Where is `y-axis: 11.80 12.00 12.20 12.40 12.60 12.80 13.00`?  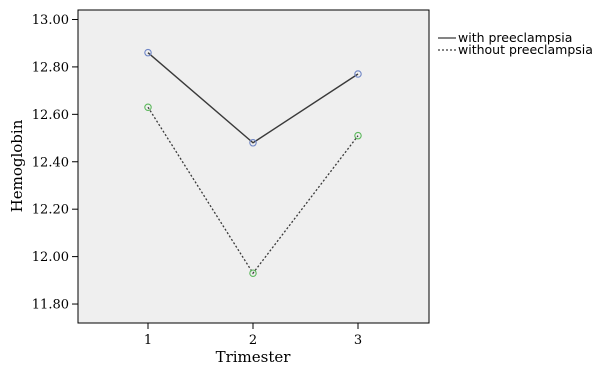
y-axis: 11.80 12.00 12.20 12.40 12.60 12.80 13.00 is located at coordinates (55, 163).